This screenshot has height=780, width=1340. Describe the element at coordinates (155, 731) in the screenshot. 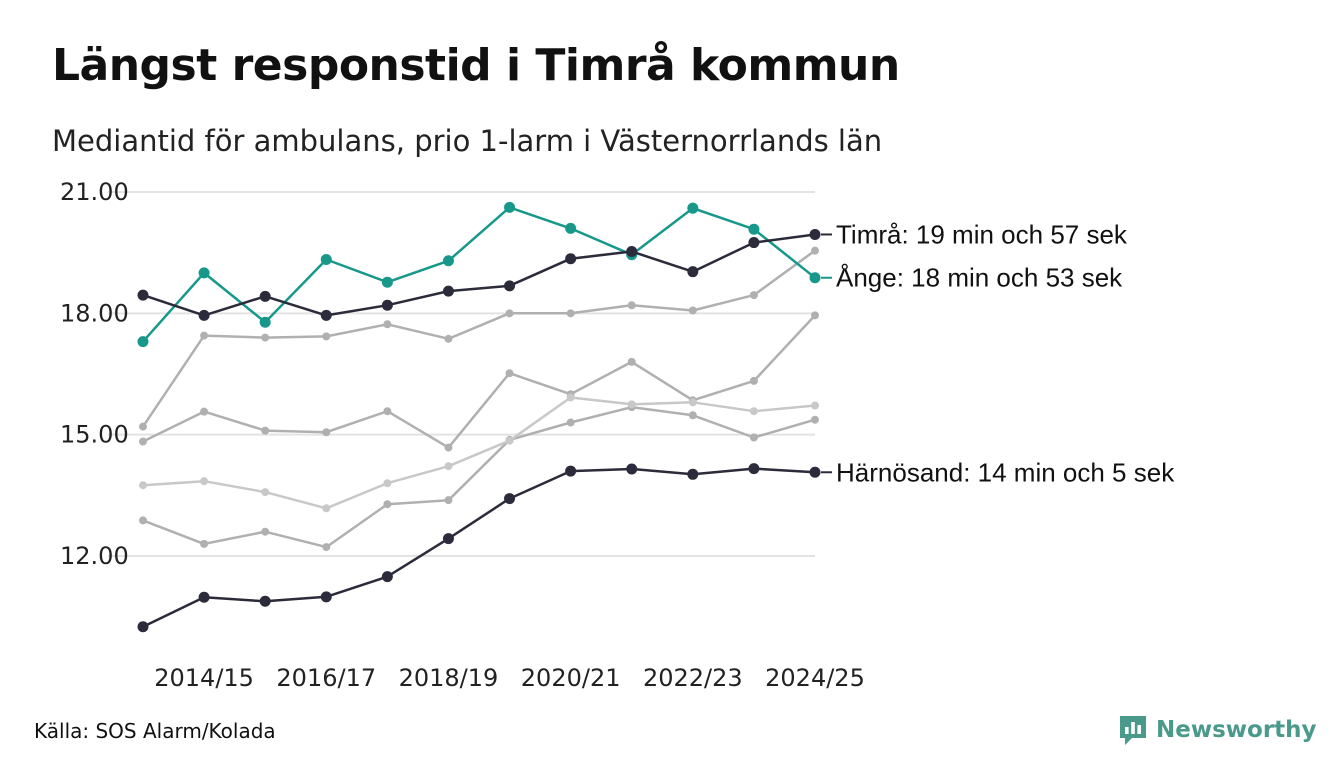

I see `source-note: Källa: SOS Alarm/Kolada` at that location.